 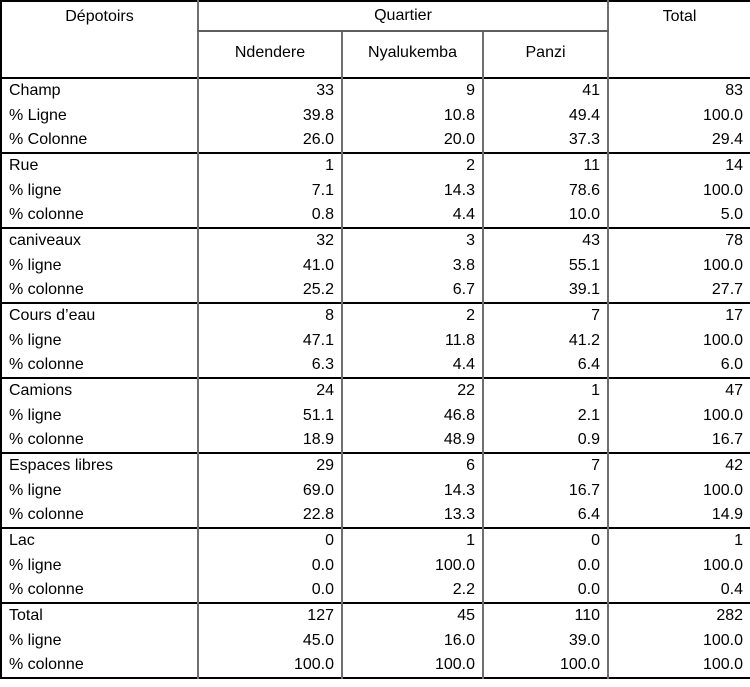 What do you see at coordinates (52, 315) in the screenshot?
I see `row-label: Cours d’eau` at bounding box center [52, 315].